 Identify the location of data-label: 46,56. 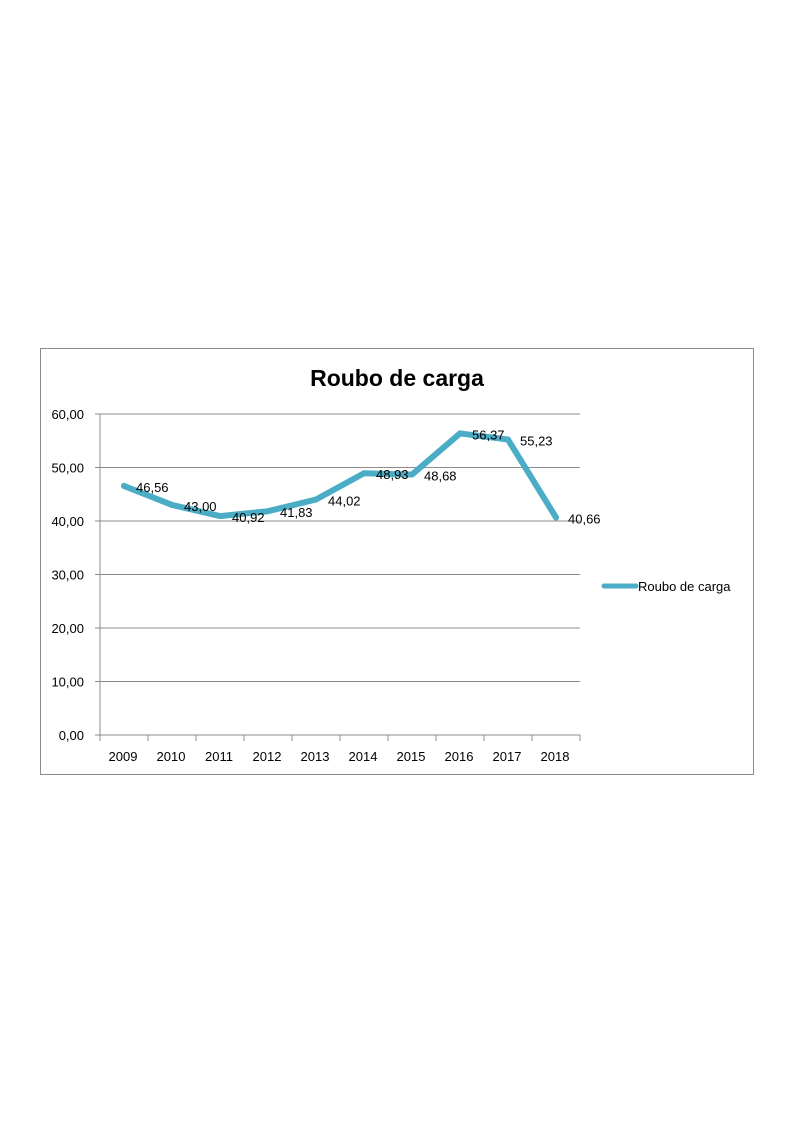
(152, 487).